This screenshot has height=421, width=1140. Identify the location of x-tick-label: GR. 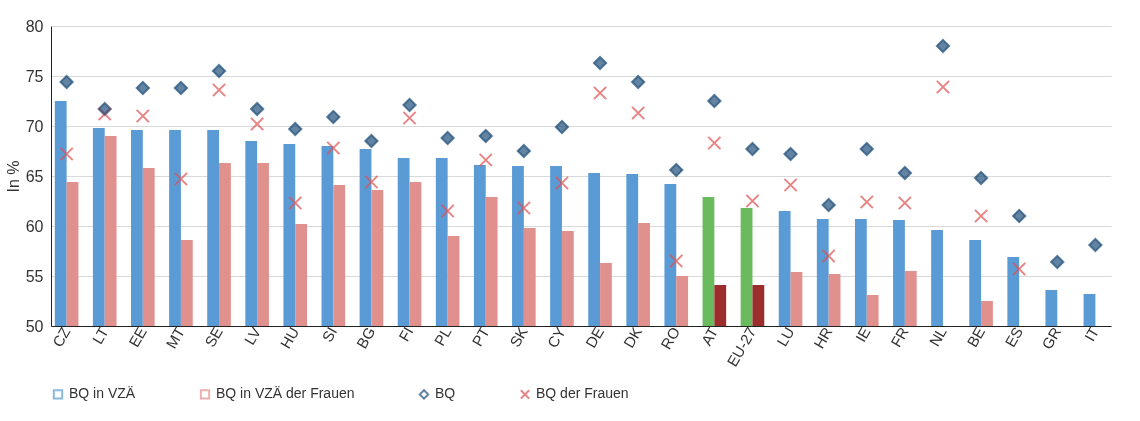
(1051, 337).